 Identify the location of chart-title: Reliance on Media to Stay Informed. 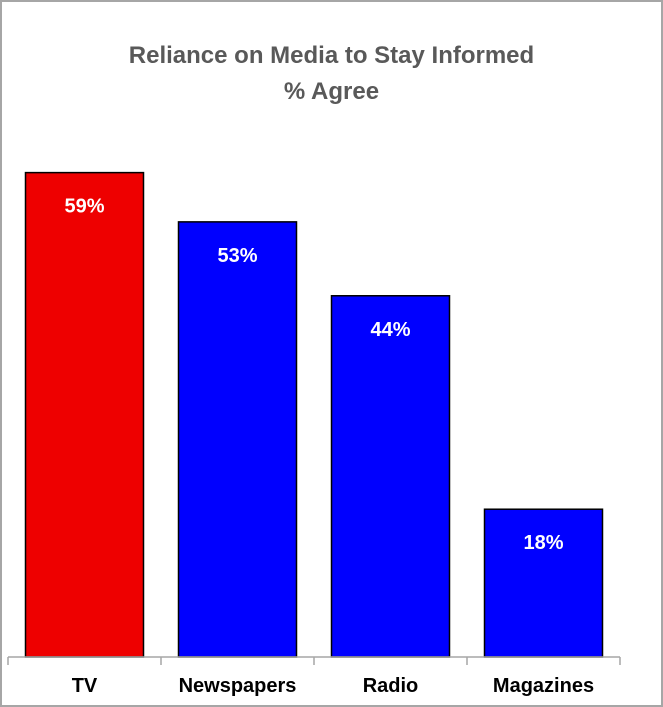
(331, 55).